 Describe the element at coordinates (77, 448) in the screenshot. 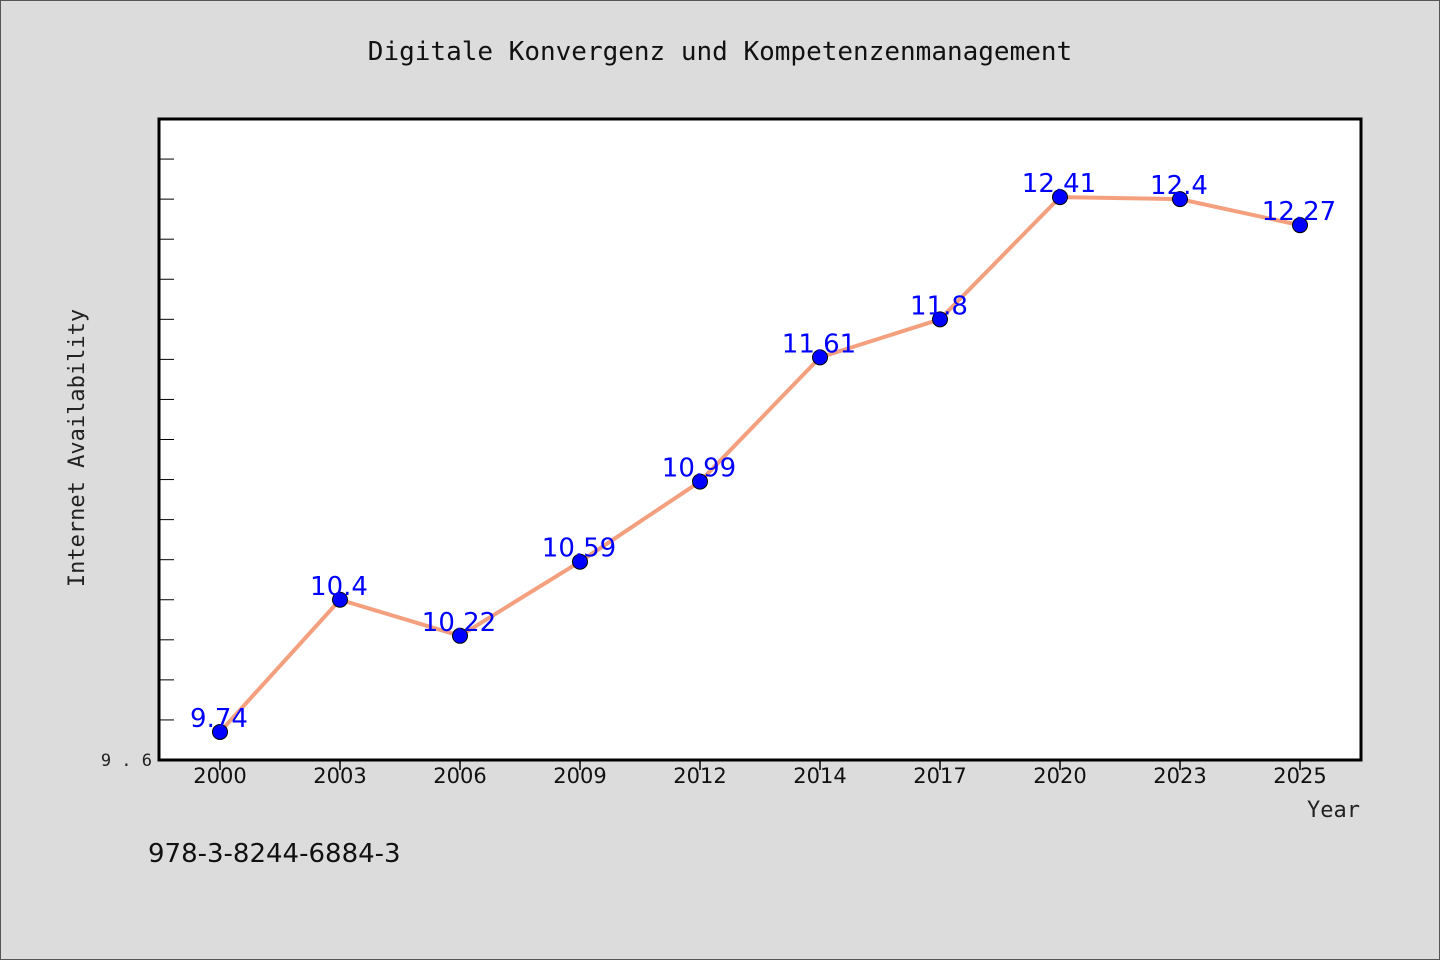

I see `y-axis-label: Internet Availability` at that location.